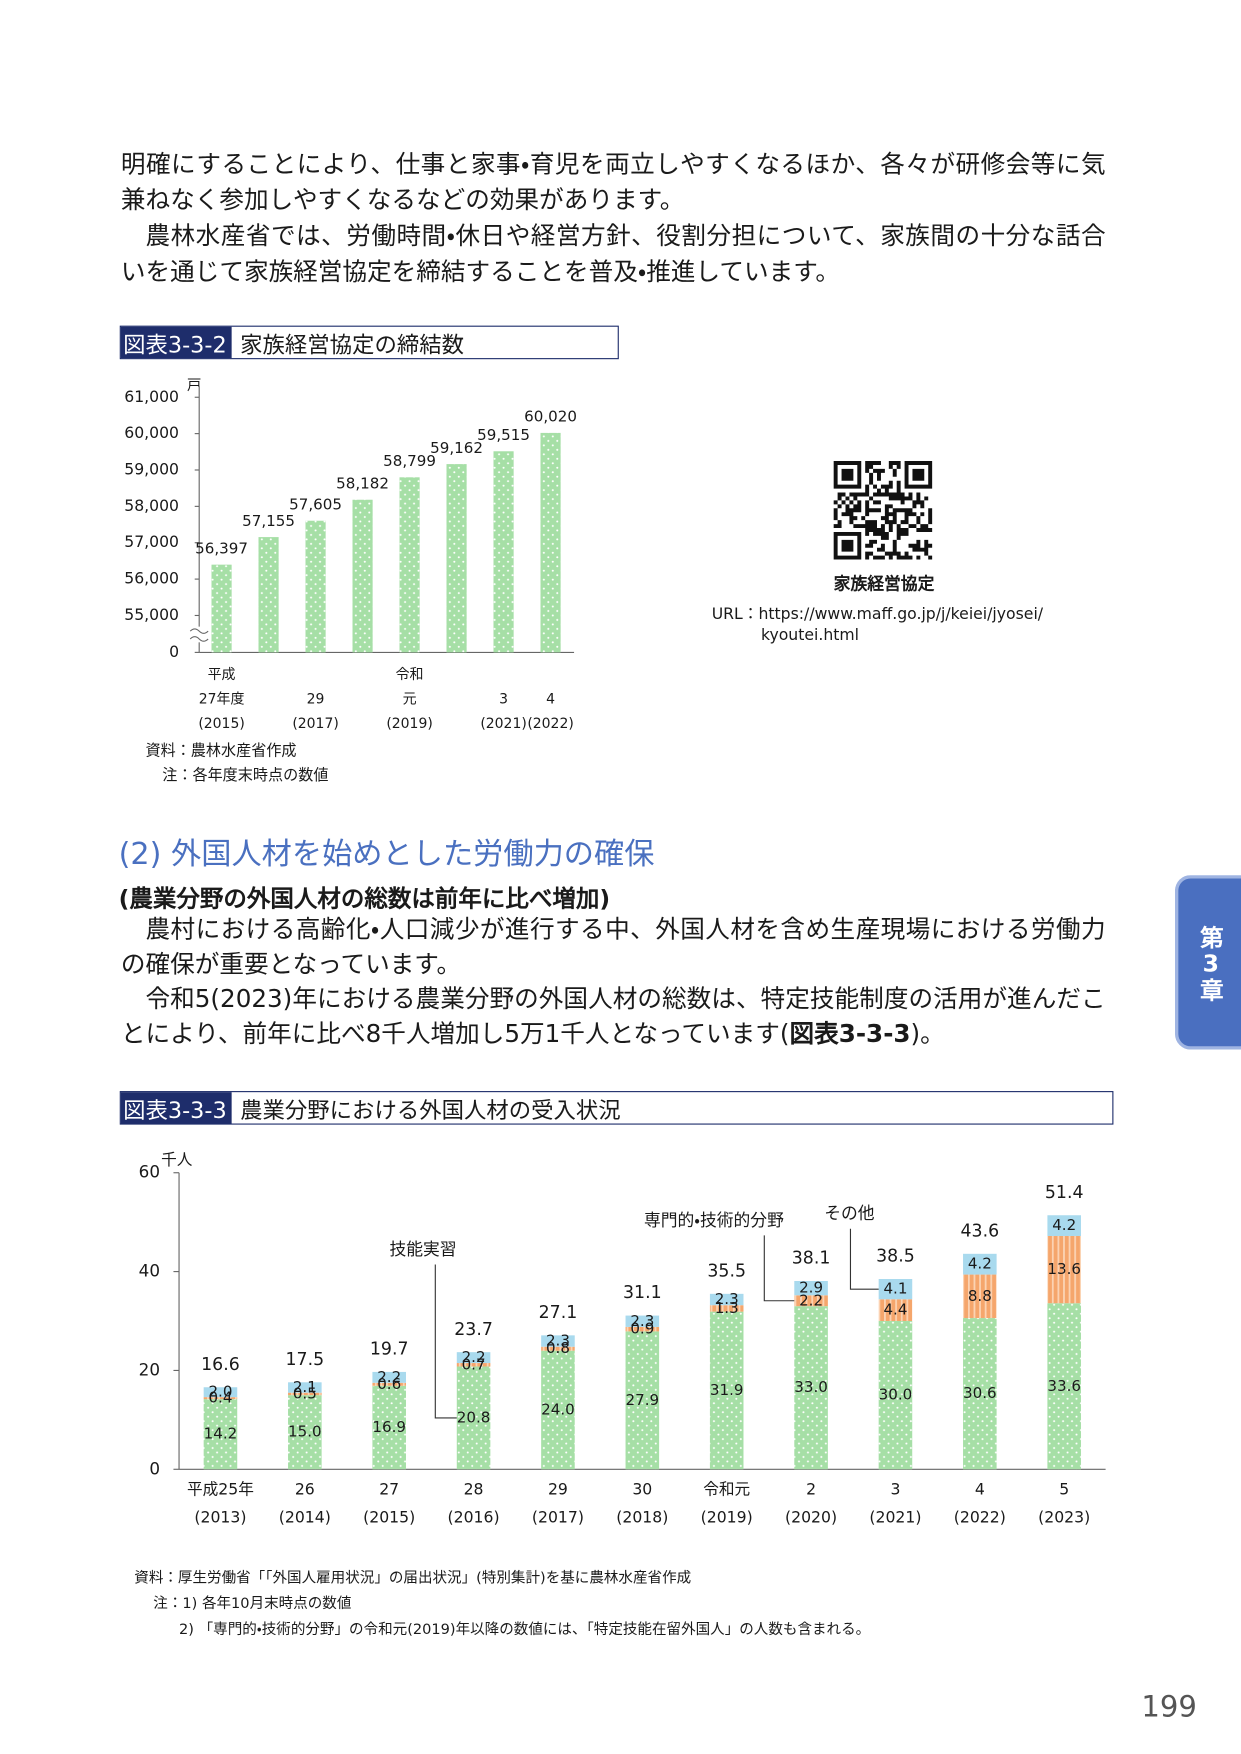 This screenshot has width=1241, height=1754. Describe the element at coordinates (413, 1578) in the screenshot. I see `source-note: 資料：厚生労働省「「外国人雇用状況」の届出状況」(特別集計)を基に農林水産省作成` at that location.